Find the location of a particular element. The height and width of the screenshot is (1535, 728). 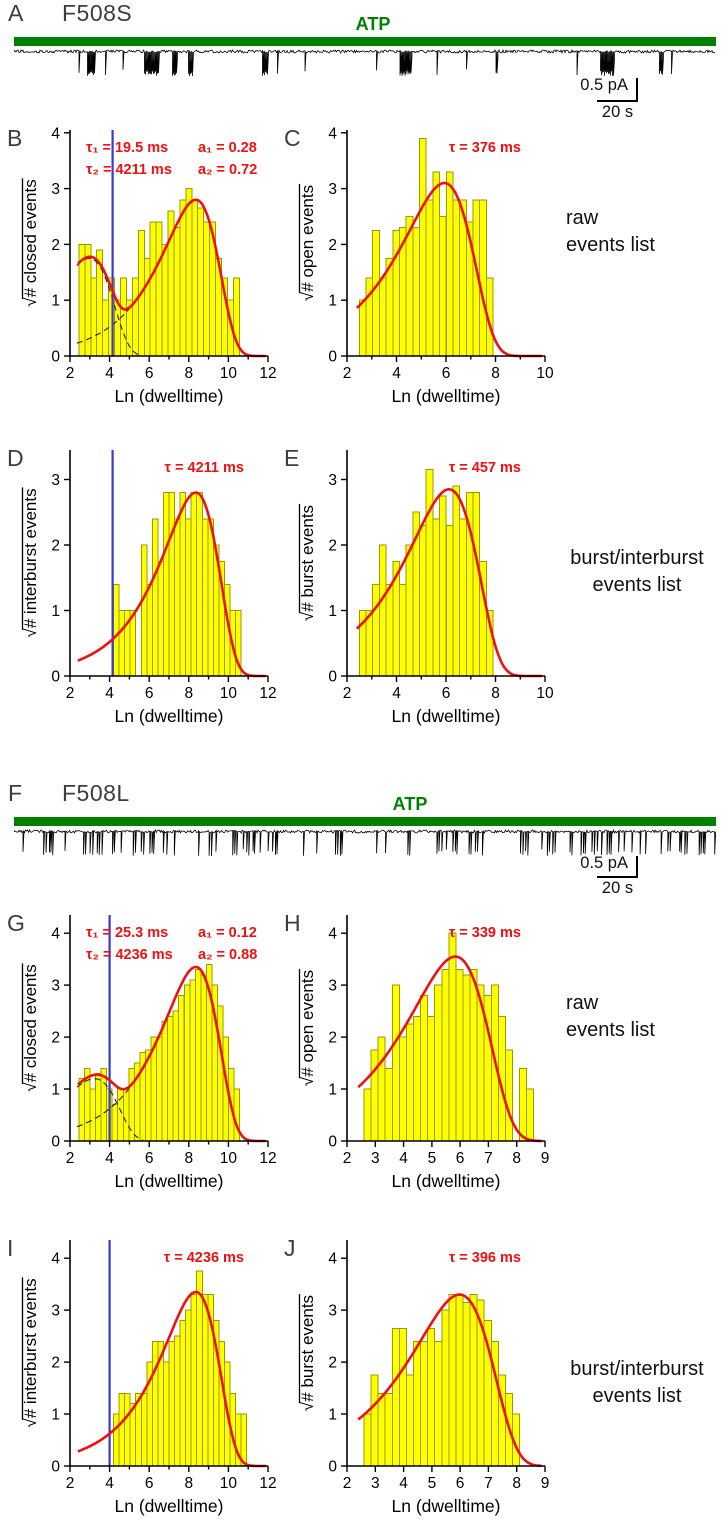

fit-annotation: τ = 396 ms is located at coordinates (485, 1258).